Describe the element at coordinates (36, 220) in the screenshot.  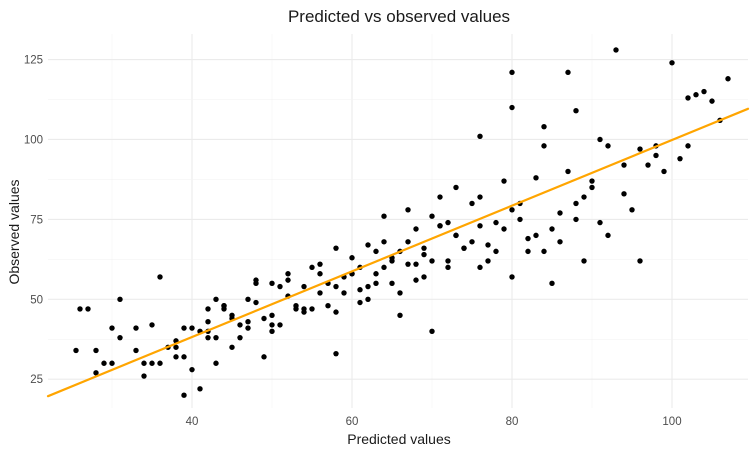
I see `y-tick-label: 75` at that location.